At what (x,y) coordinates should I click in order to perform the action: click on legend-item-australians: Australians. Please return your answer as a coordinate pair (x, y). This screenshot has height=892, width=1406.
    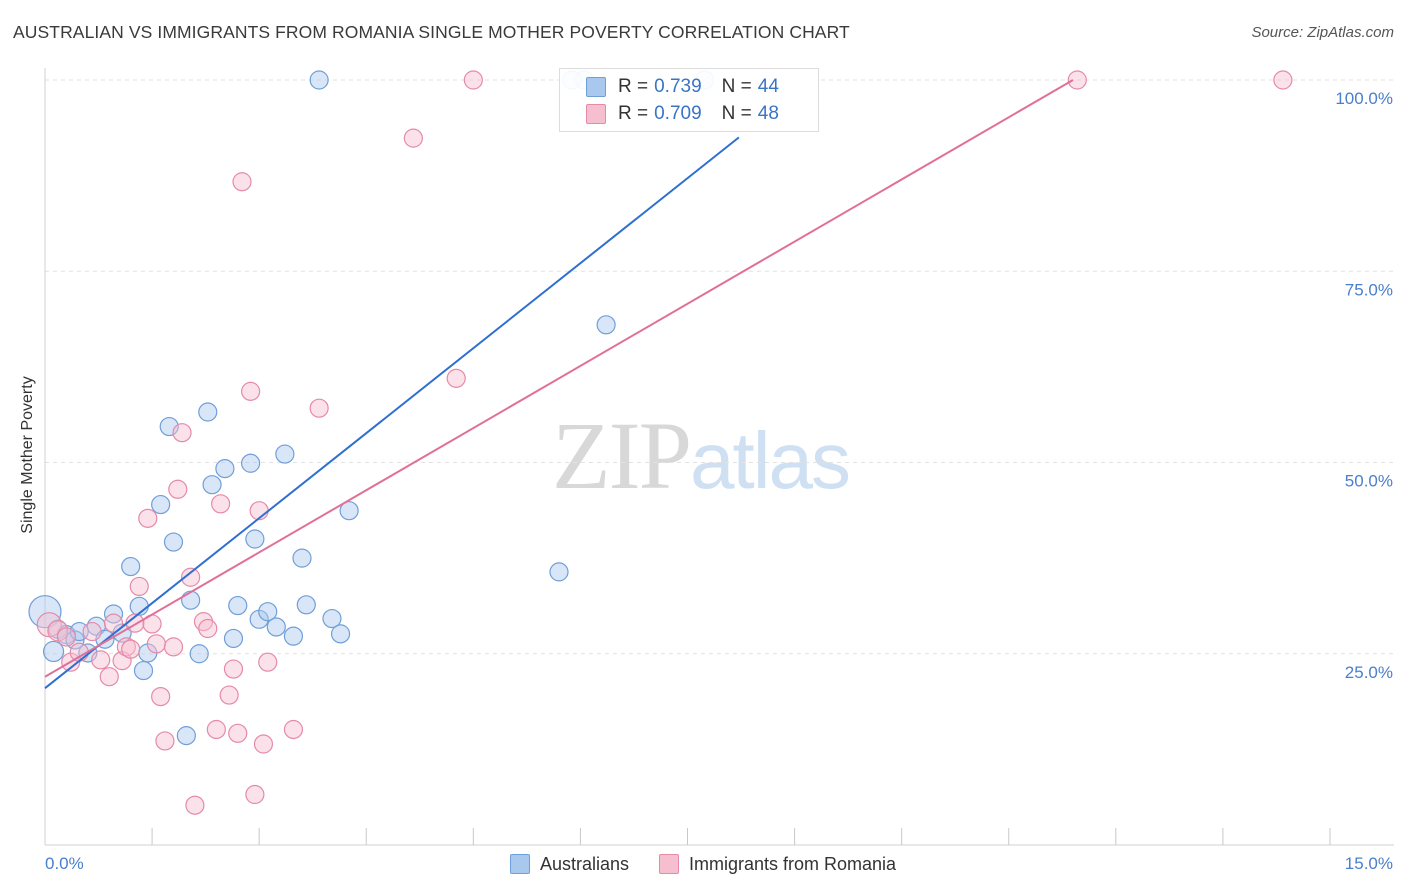
    Looking at the image, I should click on (569, 864).